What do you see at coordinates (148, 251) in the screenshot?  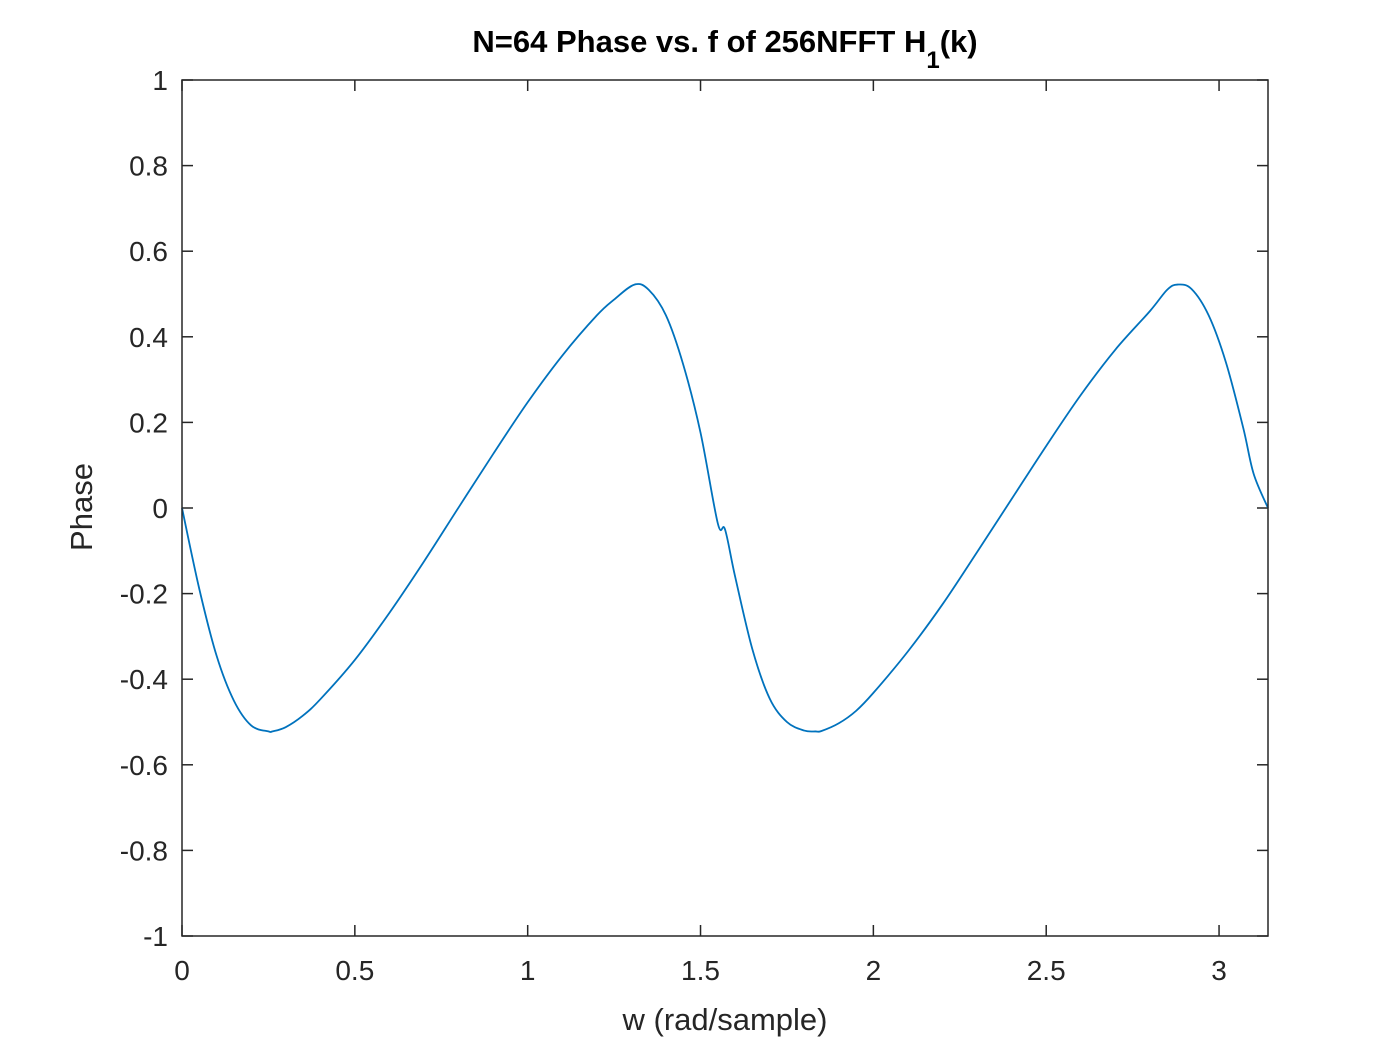 I see `y-tick-label: 0.6` at bounding box center [148, 251].